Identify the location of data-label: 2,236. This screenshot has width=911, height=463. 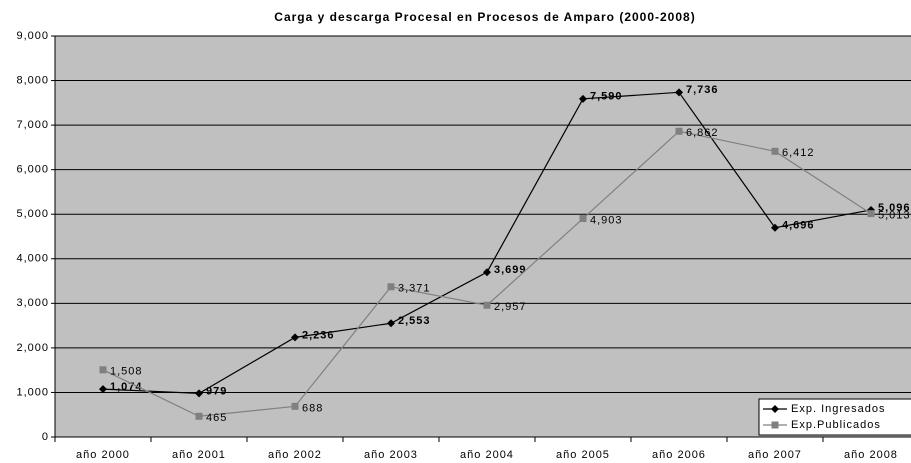
(318, 335).